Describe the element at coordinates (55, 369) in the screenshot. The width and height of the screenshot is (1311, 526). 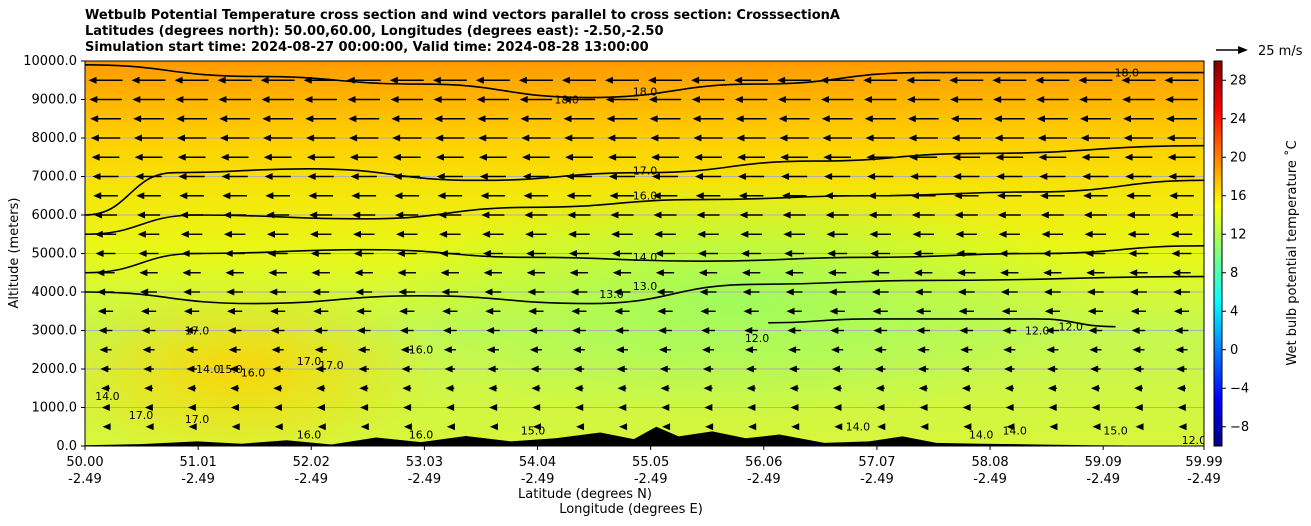
I see `y-tick-label: 2000.0` at that location.